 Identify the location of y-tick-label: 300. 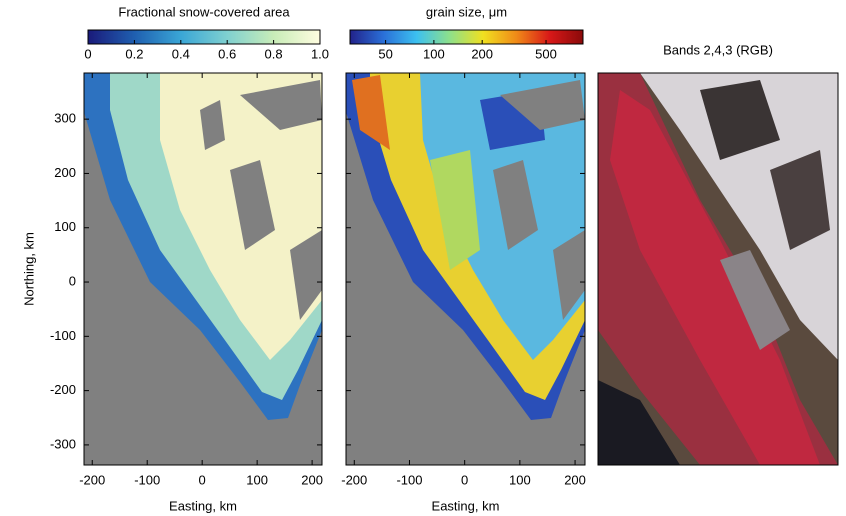
(65, 118).